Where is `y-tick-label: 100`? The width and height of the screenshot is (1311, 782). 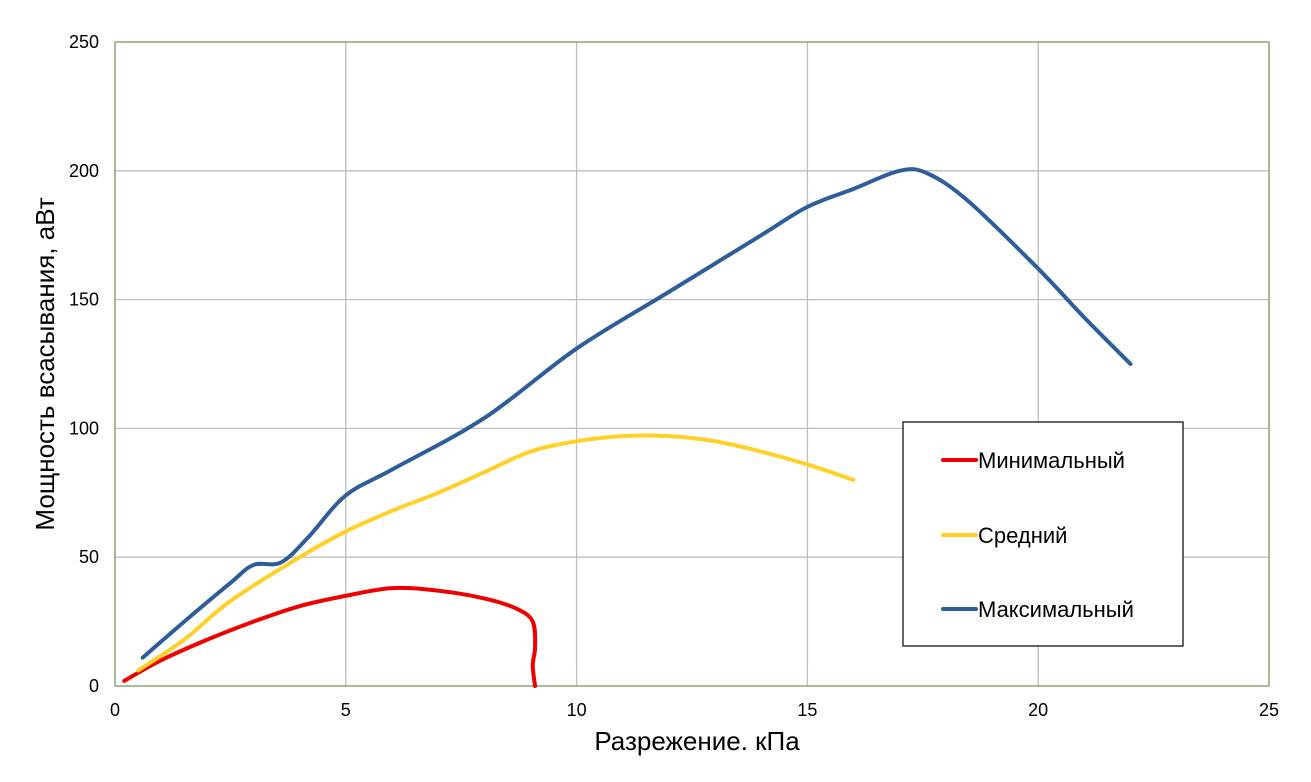
y-tick-label: 100 is located at coordinates (84, 428).